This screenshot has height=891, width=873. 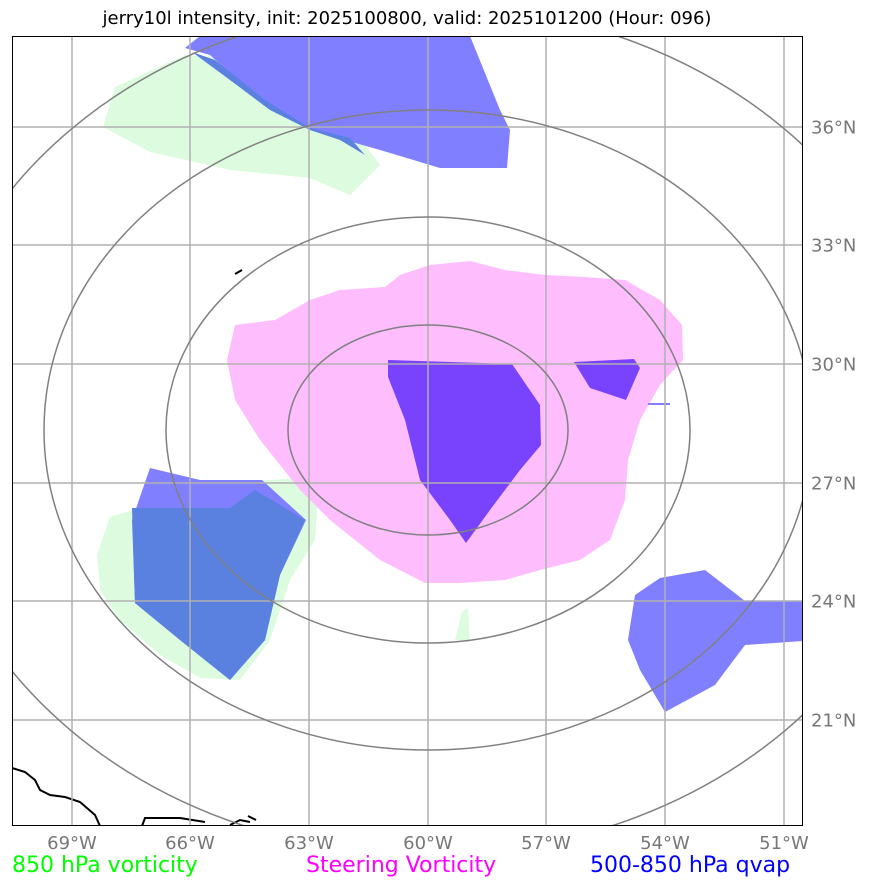 I want to click on lon-label-60w: 60°W, so click(x=428, y=843).